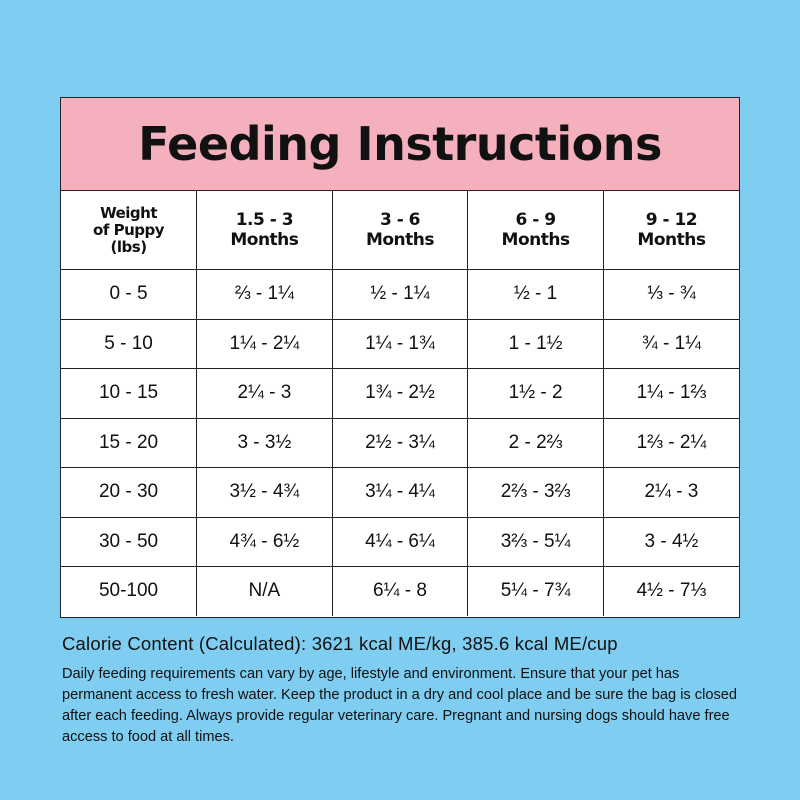 The width and height of the screenshot is (800, 800). What do you see at coordinates (535, 591) in the screenshot?
I see `amount-cell: 5¼ - 7¾` at bounding box center [535, 591].